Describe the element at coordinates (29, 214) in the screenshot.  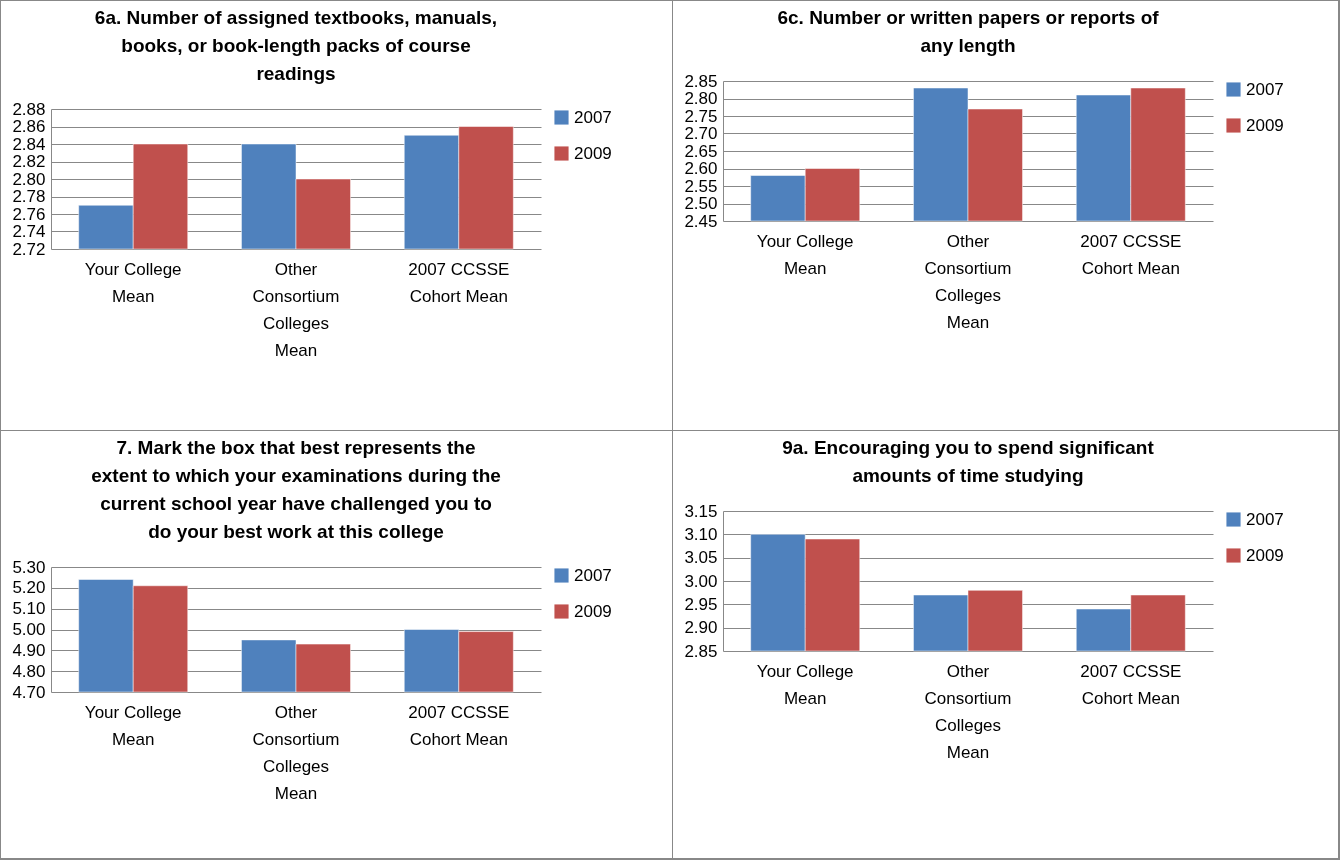
I see `y-tick-label: 2.76` at that location.